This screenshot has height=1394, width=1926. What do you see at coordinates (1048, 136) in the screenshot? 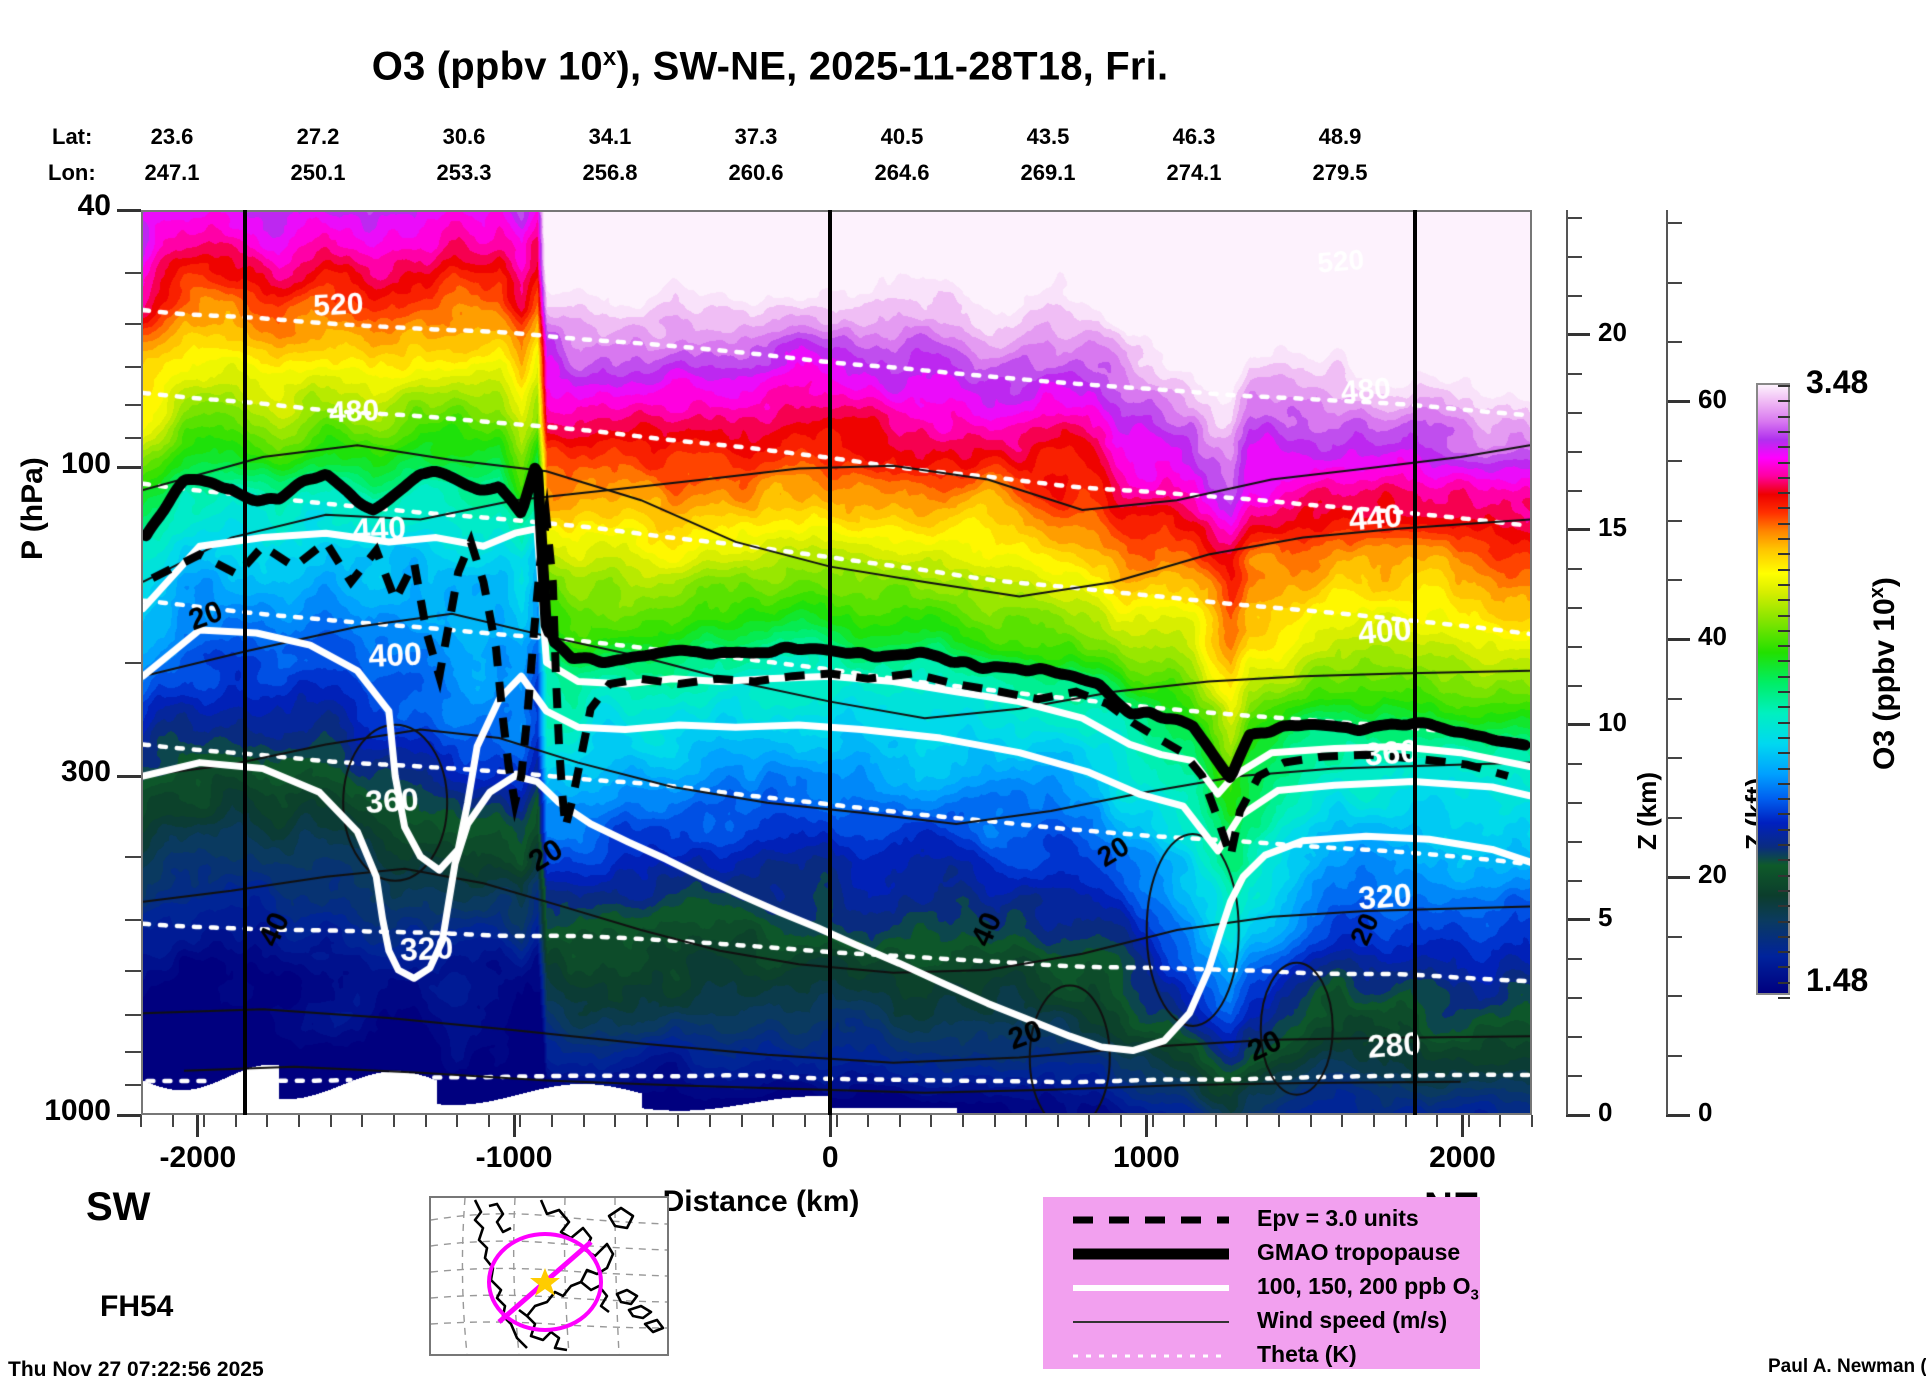
I see `lat-value: 43.5` at bounding box center [1048, 136].